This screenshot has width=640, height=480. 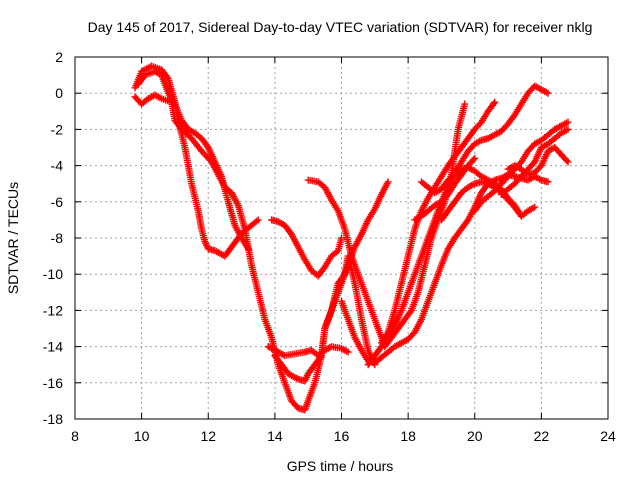 I want to click on y-tick-label: -18, so click(x=53, y=419).